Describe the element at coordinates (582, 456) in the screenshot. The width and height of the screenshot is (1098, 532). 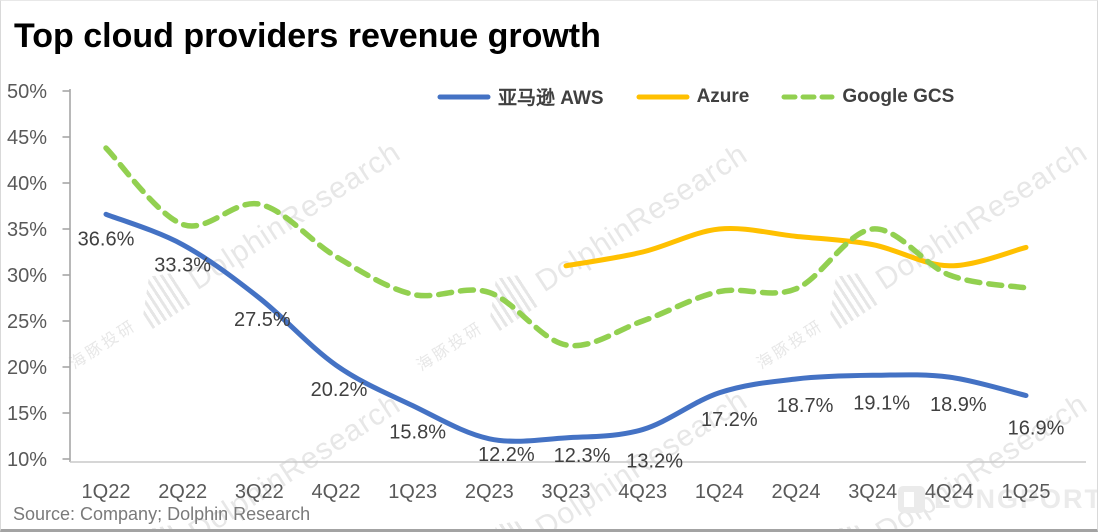
I see `data-label: 12.3%` at that location.